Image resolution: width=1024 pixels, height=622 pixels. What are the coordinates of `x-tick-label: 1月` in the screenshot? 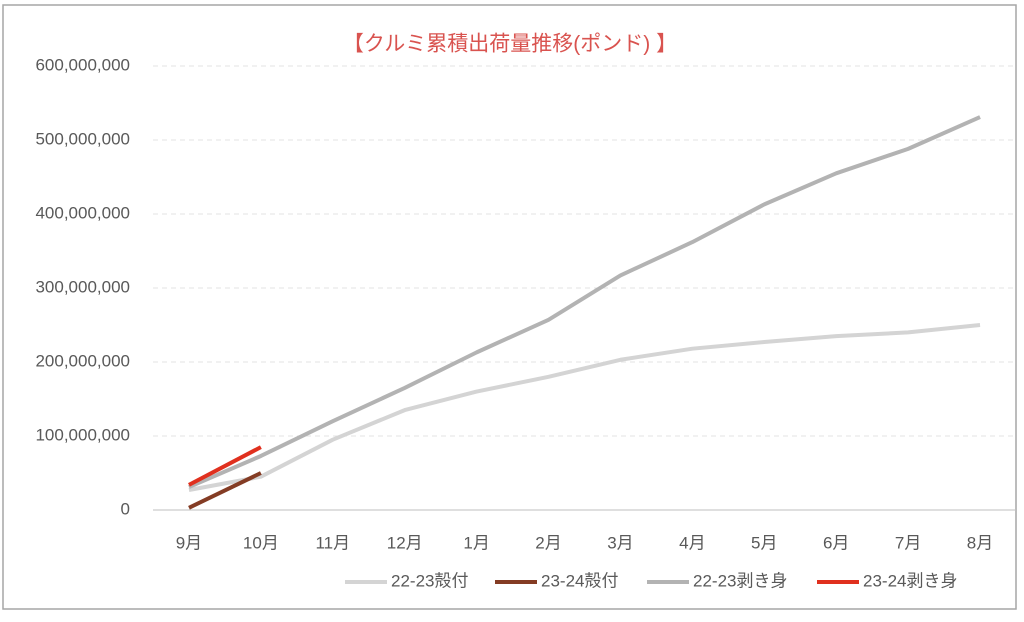 It's located at (476, 542).